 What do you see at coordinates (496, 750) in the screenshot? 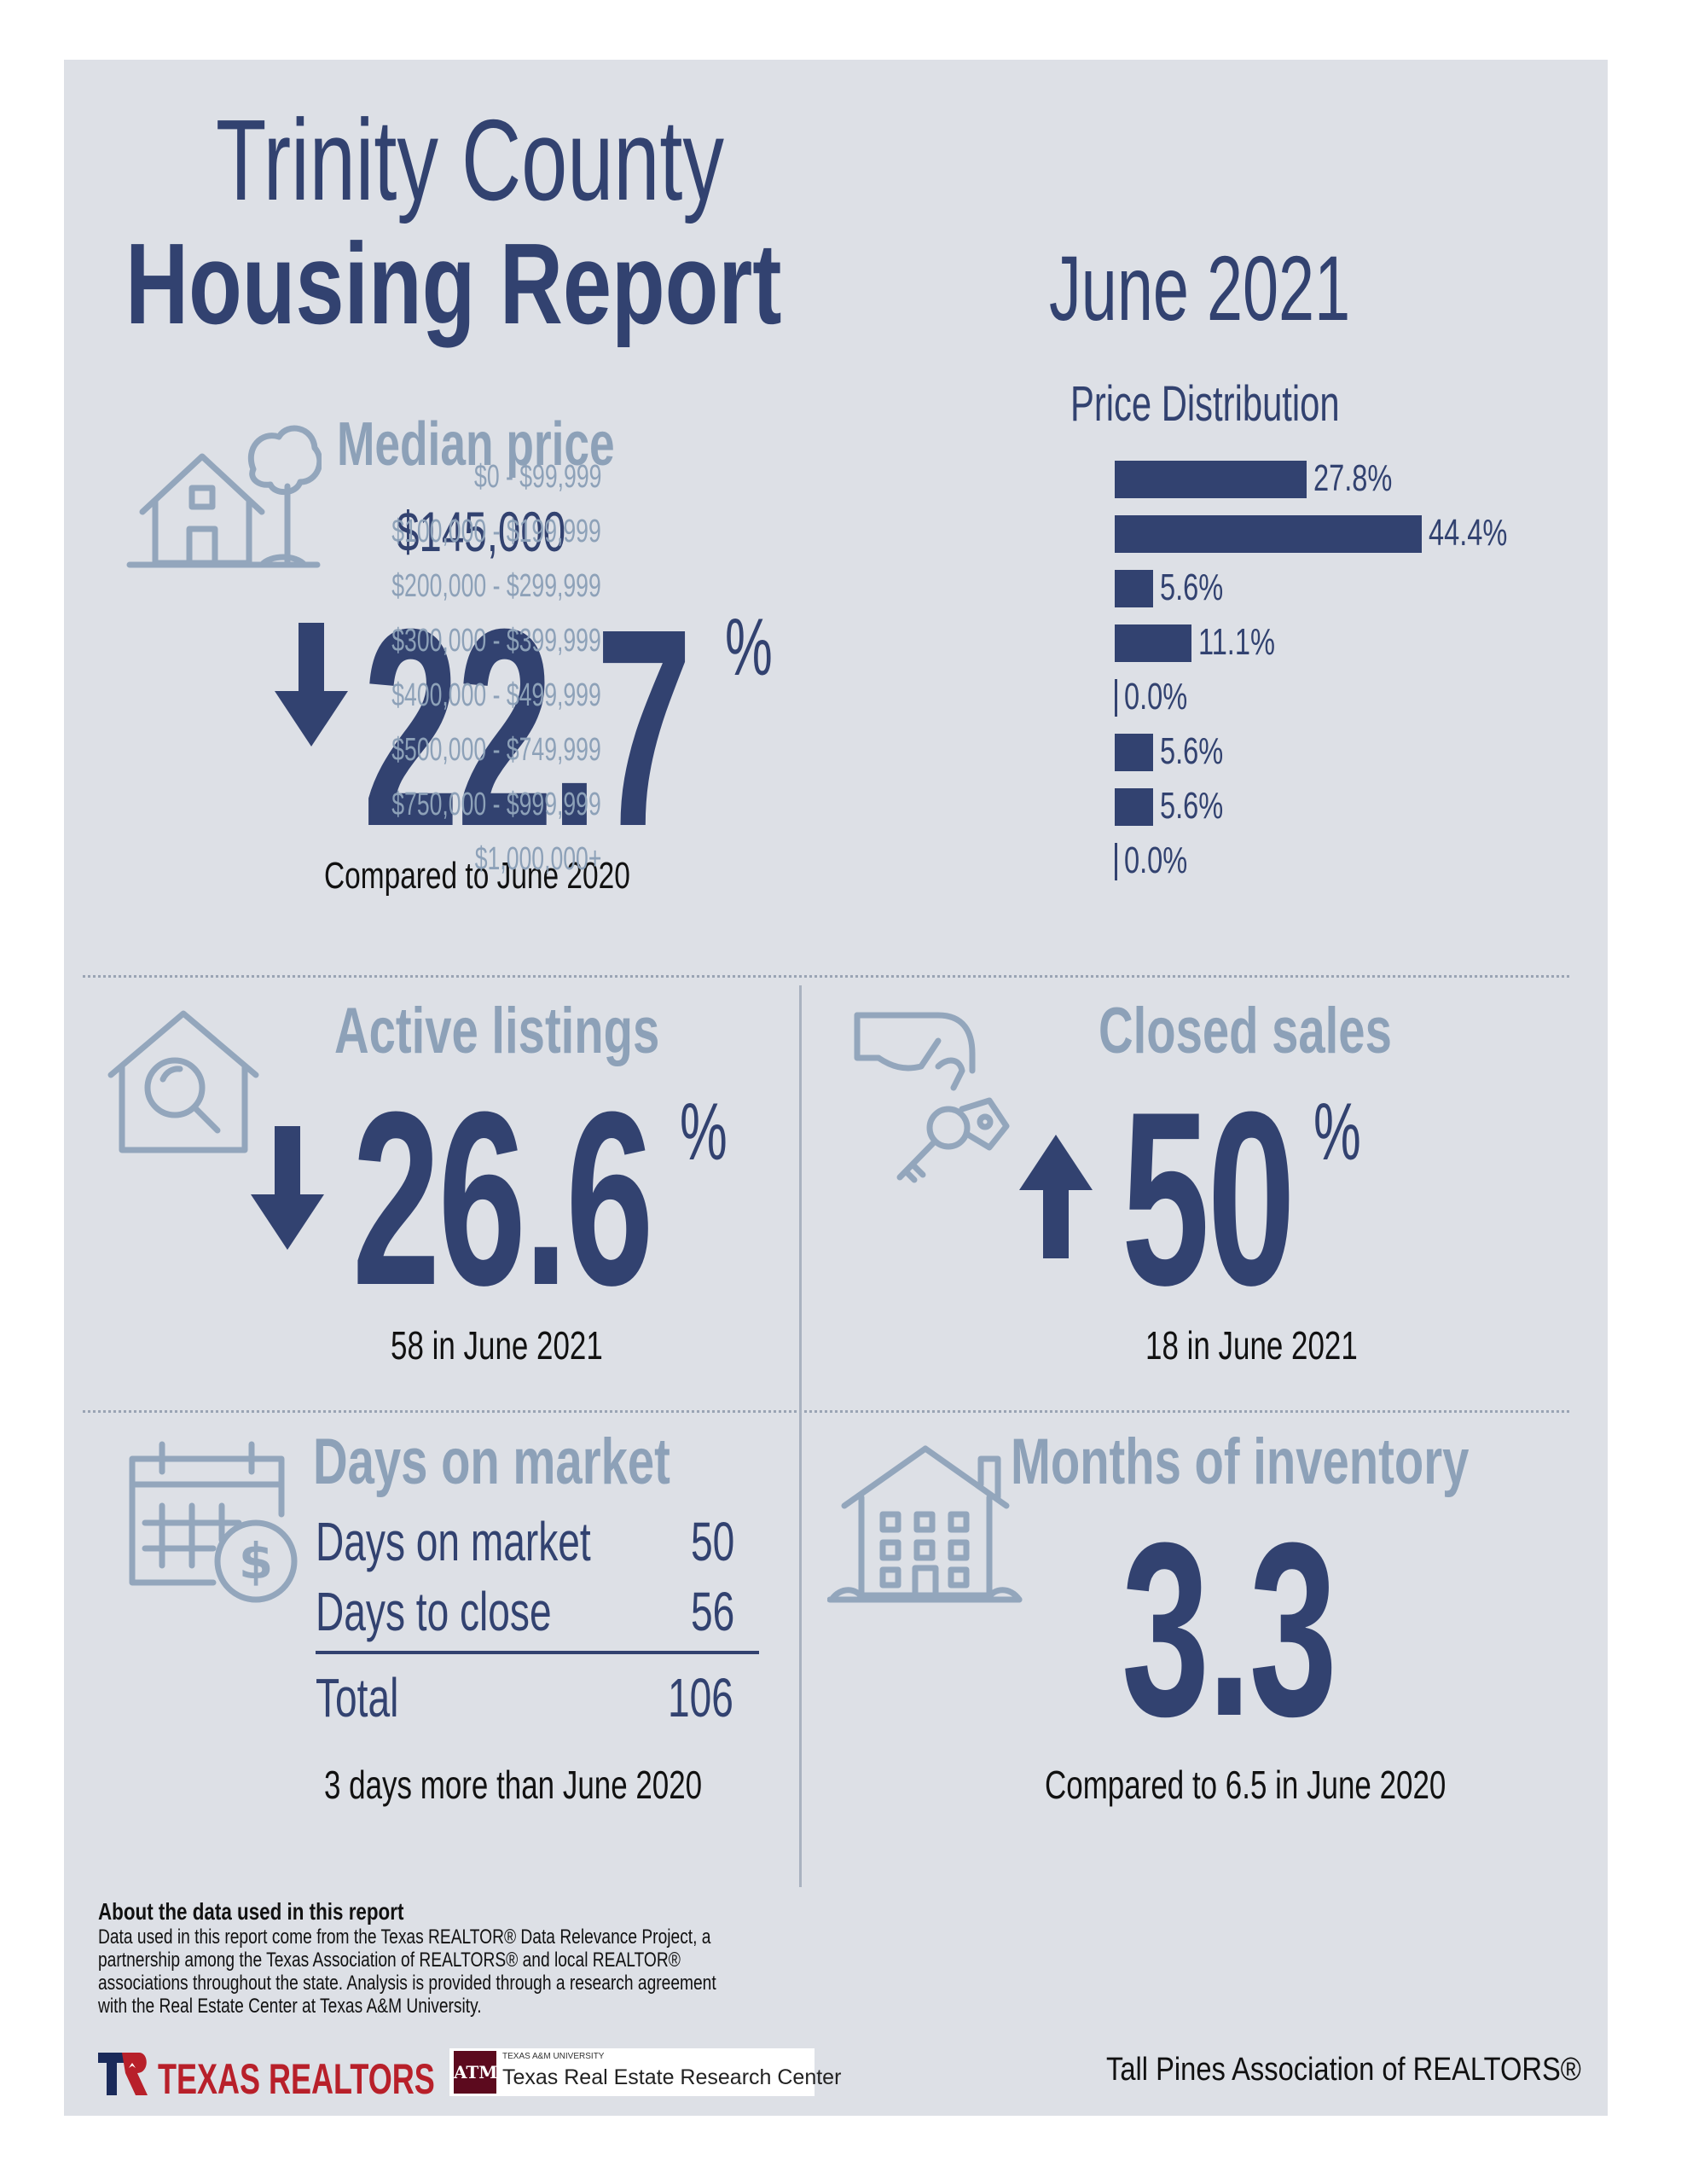
I see `price-range-label: $500,000 - $749,999` at bounding box center [496, 750].